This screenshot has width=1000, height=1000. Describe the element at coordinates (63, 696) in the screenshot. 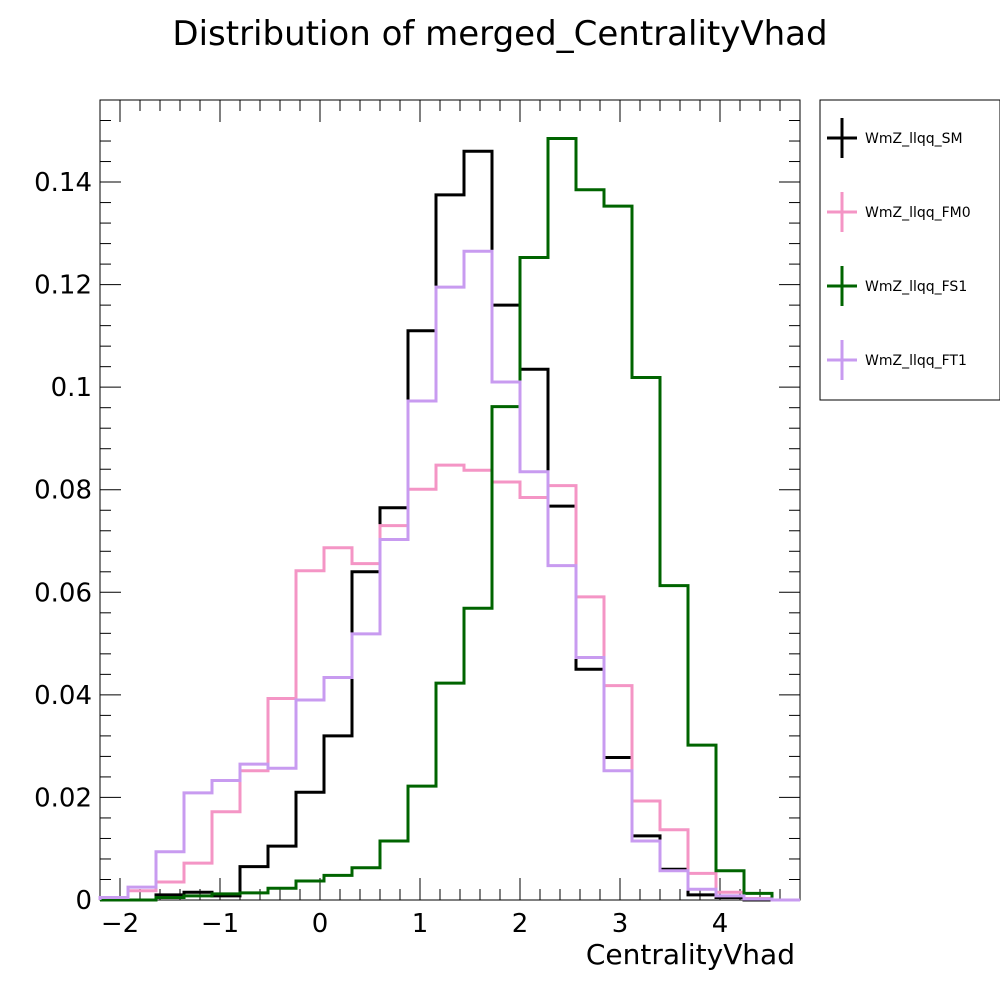

I see `y-tick-label: 0.04` at that location.